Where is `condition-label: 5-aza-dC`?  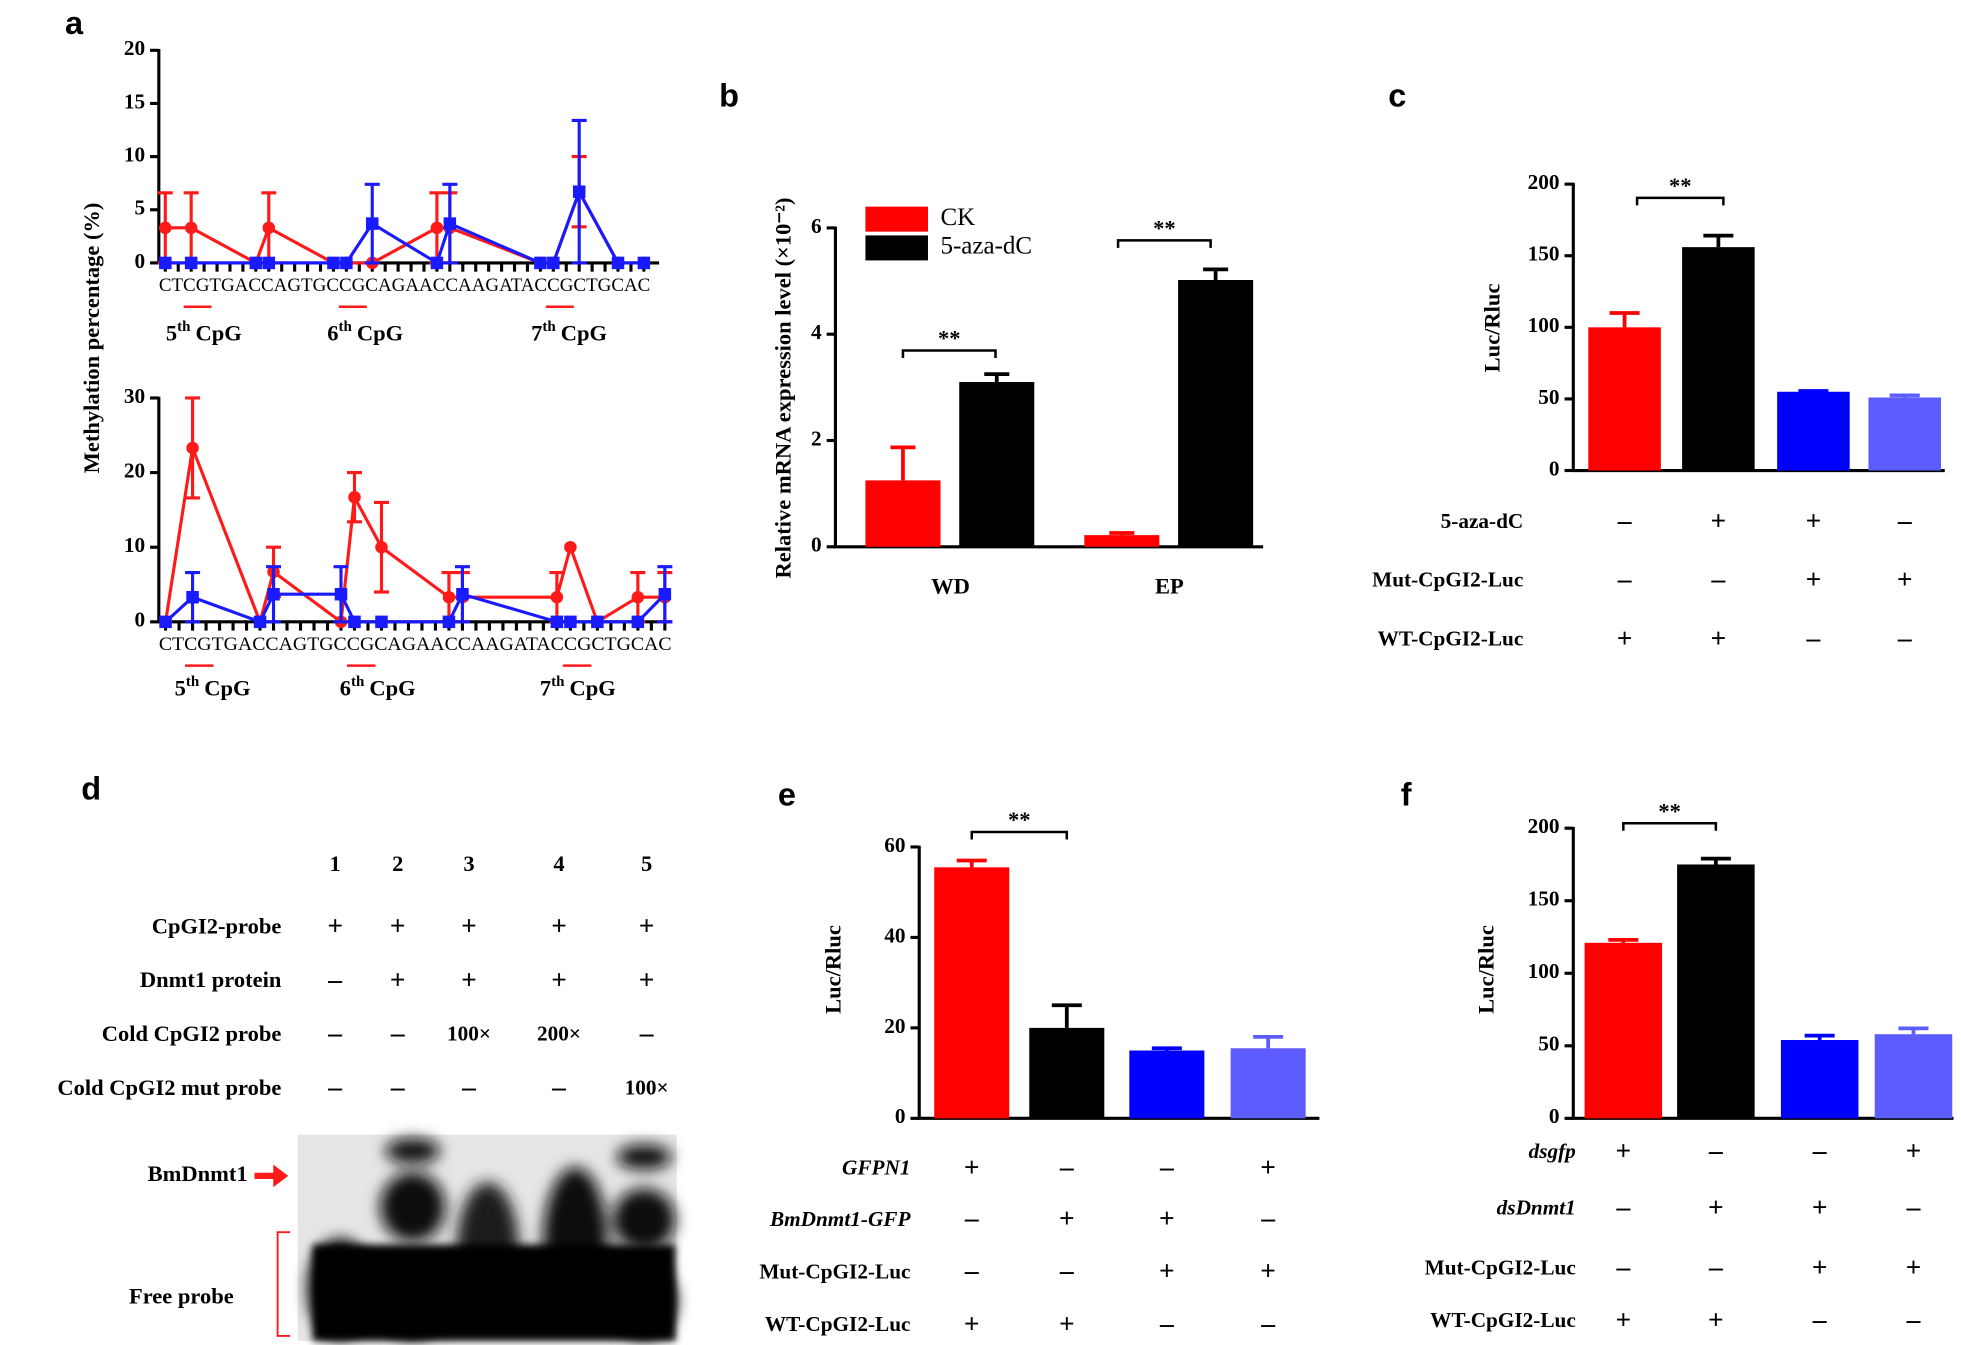 condition-label: 5-aza-dC is located at coordinates (1482, 521).